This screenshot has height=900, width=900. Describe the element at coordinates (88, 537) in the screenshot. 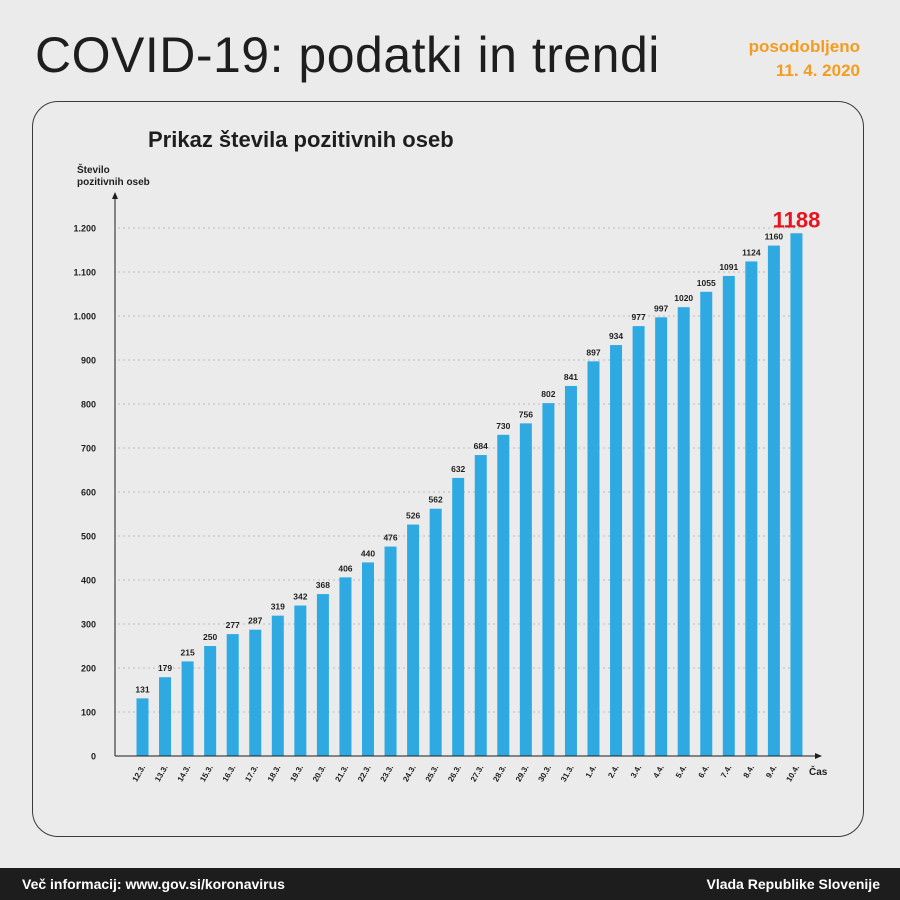

I see `y-tick-label: 500` at that location.